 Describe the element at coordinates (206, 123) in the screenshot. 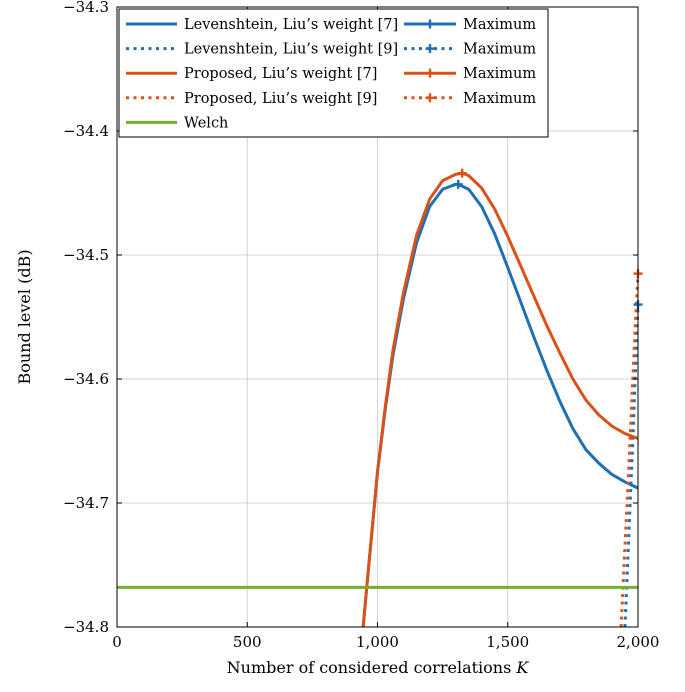

I see `legend-label: Welch` at that location.